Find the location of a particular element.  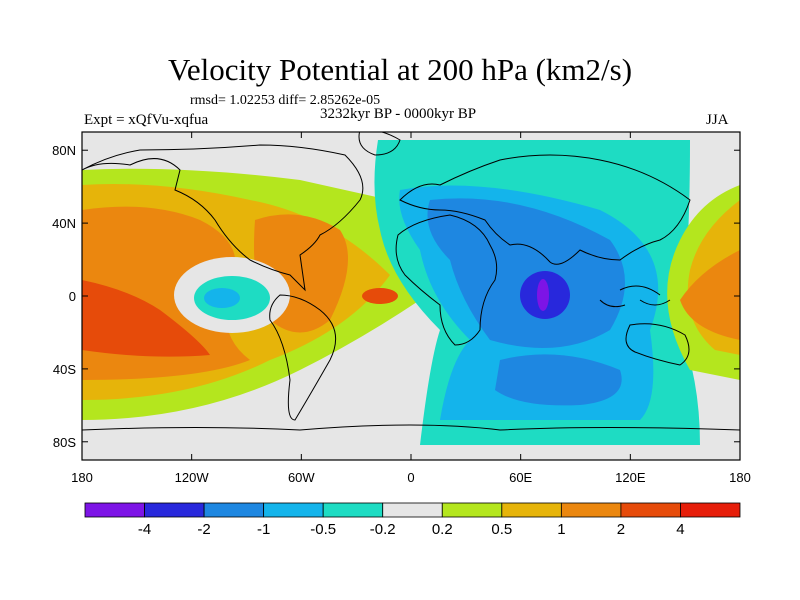

period-label: 3232kyr BP - 0000kyr BP is located at coordinates (398, 114).